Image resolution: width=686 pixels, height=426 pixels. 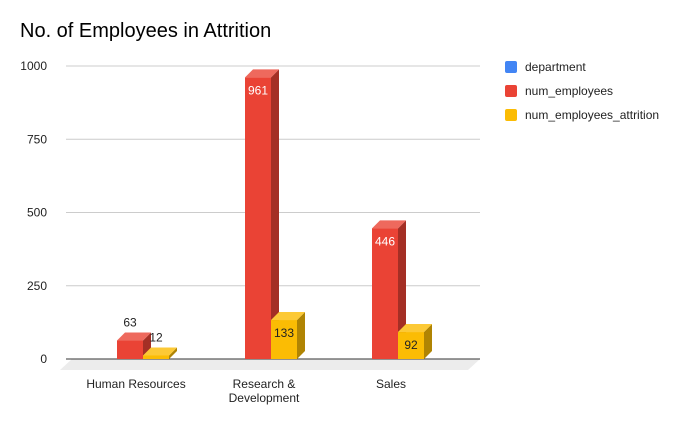 I want to click on x-category-label: Research & Development, so click(x=264, y=391).